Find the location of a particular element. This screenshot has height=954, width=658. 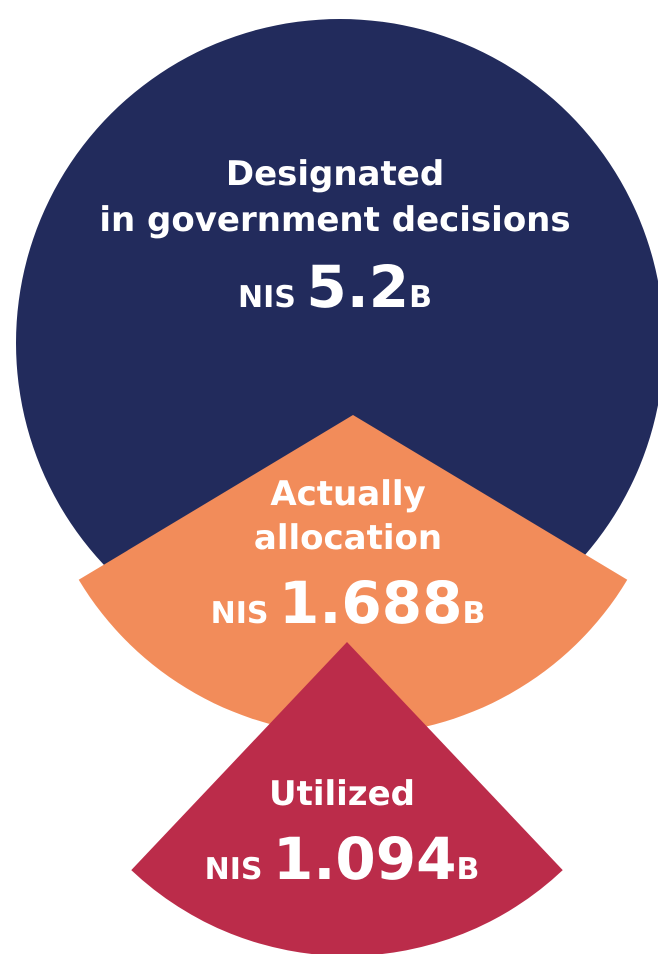

category-label: Utilized is located at coordinates (342, 794).